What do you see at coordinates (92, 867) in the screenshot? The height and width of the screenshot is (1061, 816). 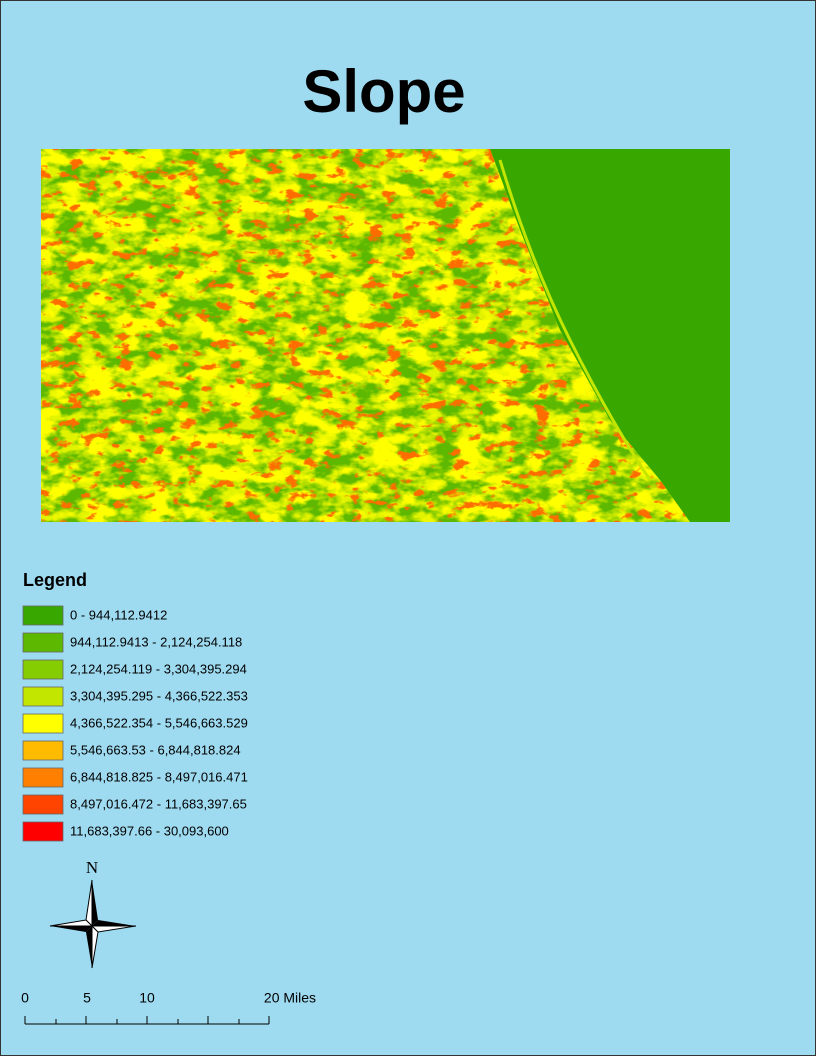 I see `north-label: N` at bounding box center [92, 867].